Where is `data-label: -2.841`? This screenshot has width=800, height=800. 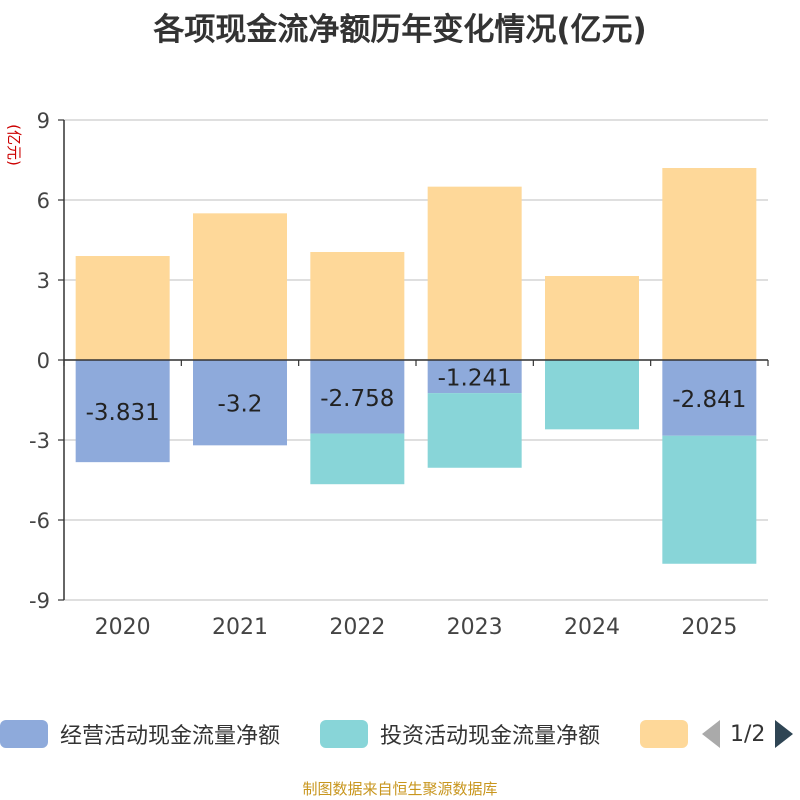
data-label: -2.841 is located at coordinates (709, 400).